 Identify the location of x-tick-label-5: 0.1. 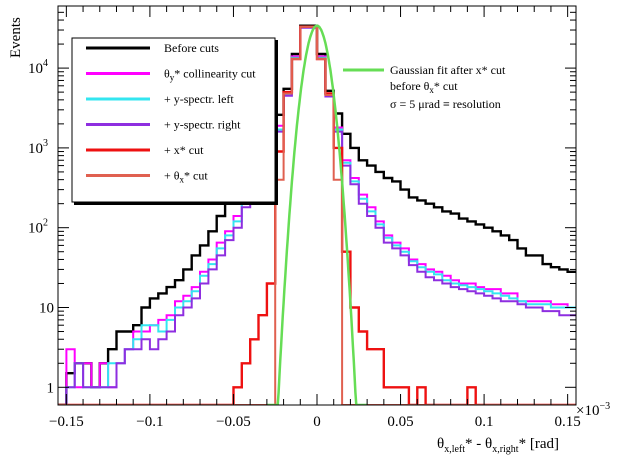
(484, 422).